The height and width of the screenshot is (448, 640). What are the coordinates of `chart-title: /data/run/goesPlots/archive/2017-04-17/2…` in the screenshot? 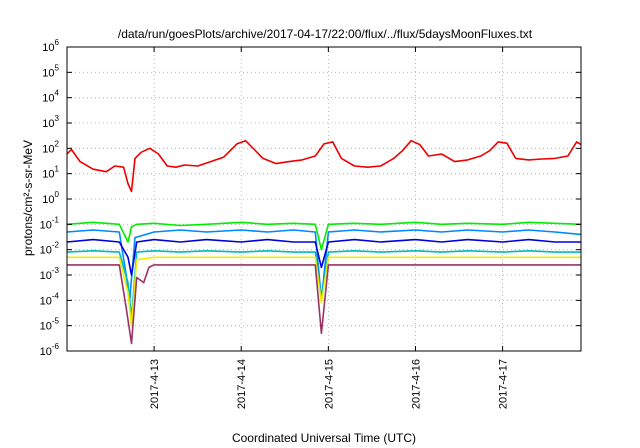 It's located at (325, 34).